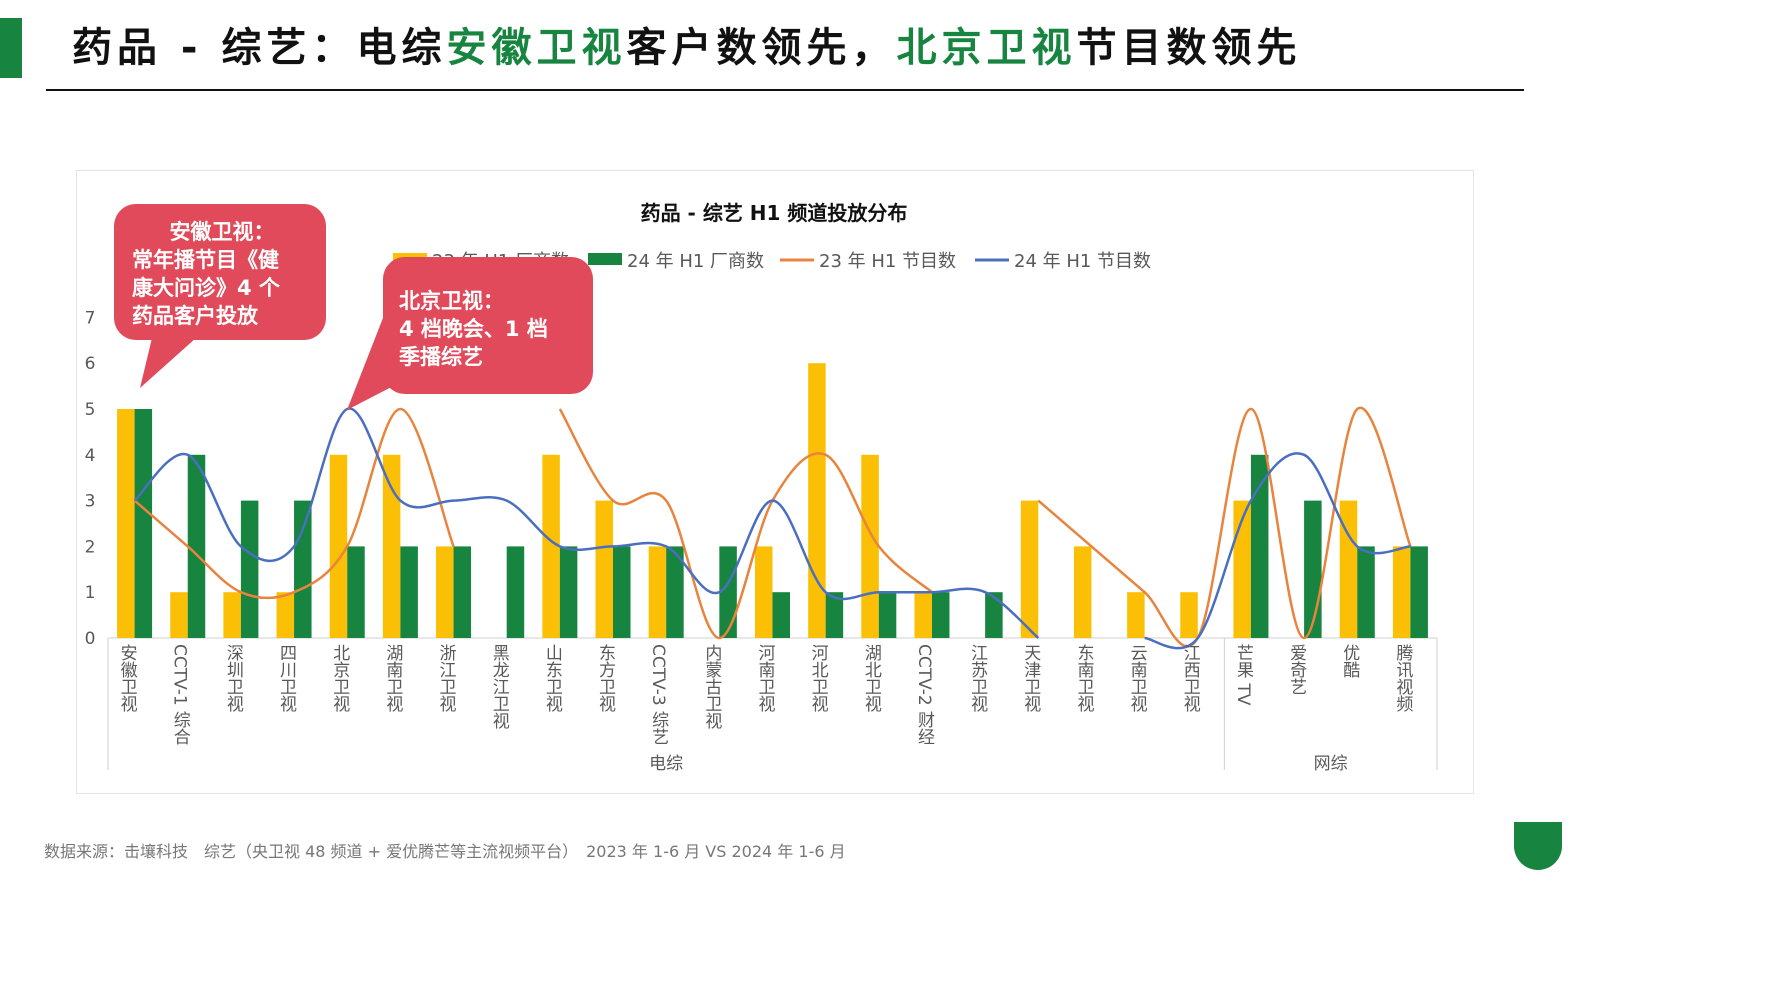 Image resolution: width=1777 pixels, height=1000 pixels. Describe the element at coordinates (887, 261) in the screenshot. I see `legend-label: 23 年 H1 节目数` at that location.